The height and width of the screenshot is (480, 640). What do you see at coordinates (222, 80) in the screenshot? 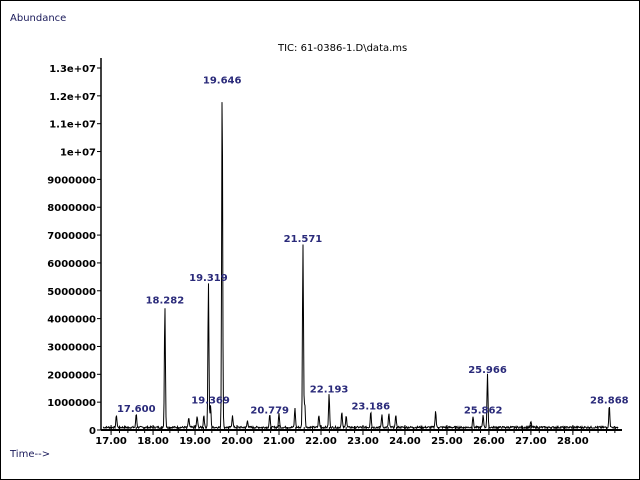
I see `peak-label: 19.646` at bounding box center [222, 80].